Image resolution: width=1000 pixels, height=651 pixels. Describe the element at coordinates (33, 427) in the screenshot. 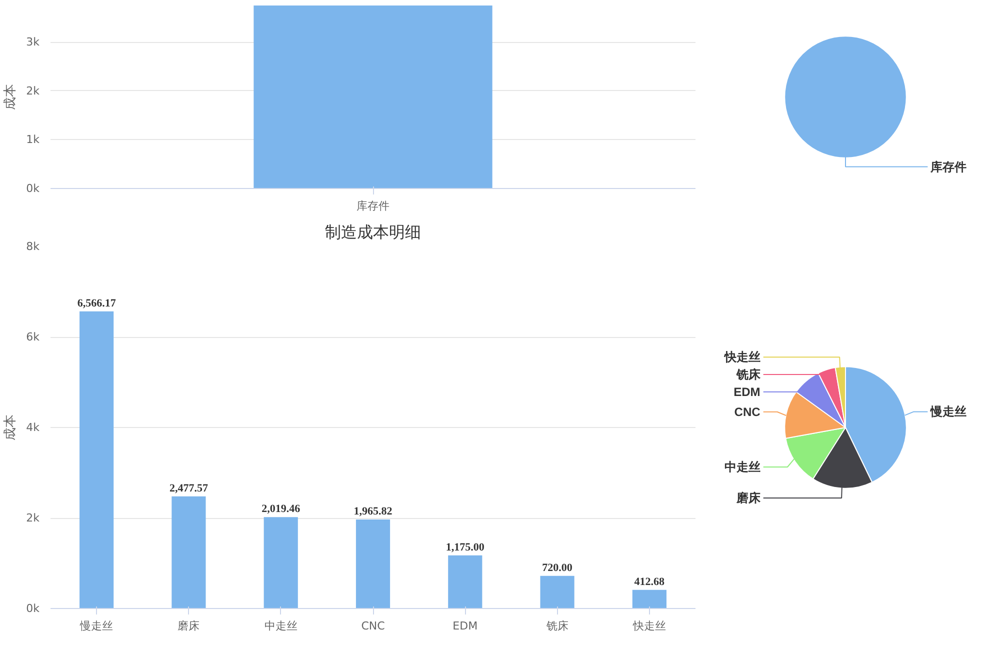

I see `y-tick-label: 4k` at that location.